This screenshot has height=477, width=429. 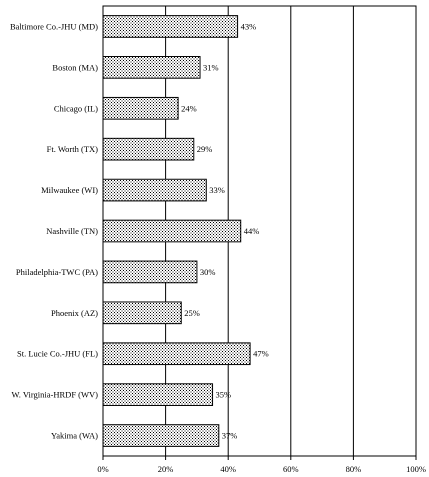 I want to click on x-tick-label: 80%, so click(x=354, y=469).